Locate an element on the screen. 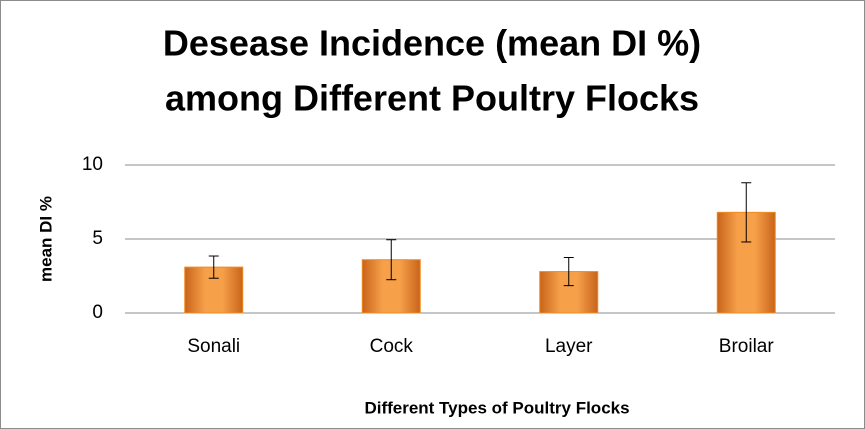 This screenshot has width=865, height=429. chart-title: Desease Incidence (mean DI %) is located at coordinates (432, 43).